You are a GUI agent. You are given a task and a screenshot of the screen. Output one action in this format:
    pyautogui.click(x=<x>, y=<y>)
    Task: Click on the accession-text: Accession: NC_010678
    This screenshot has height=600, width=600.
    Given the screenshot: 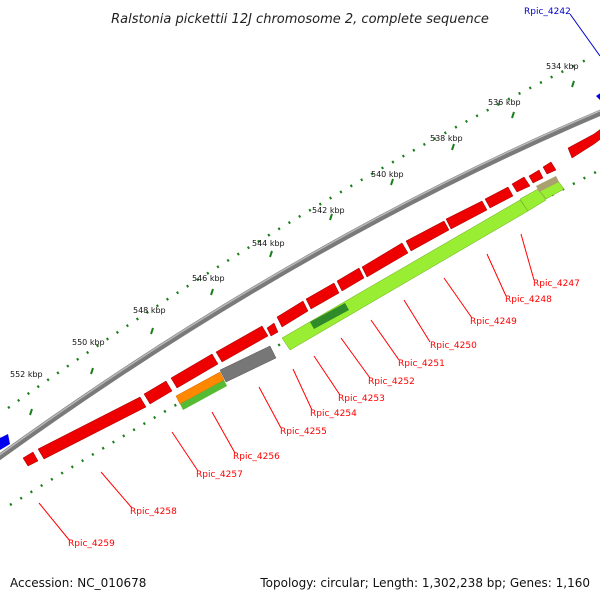 What is the action you would take?
    pyautogui.click(x=78, y=583)
    